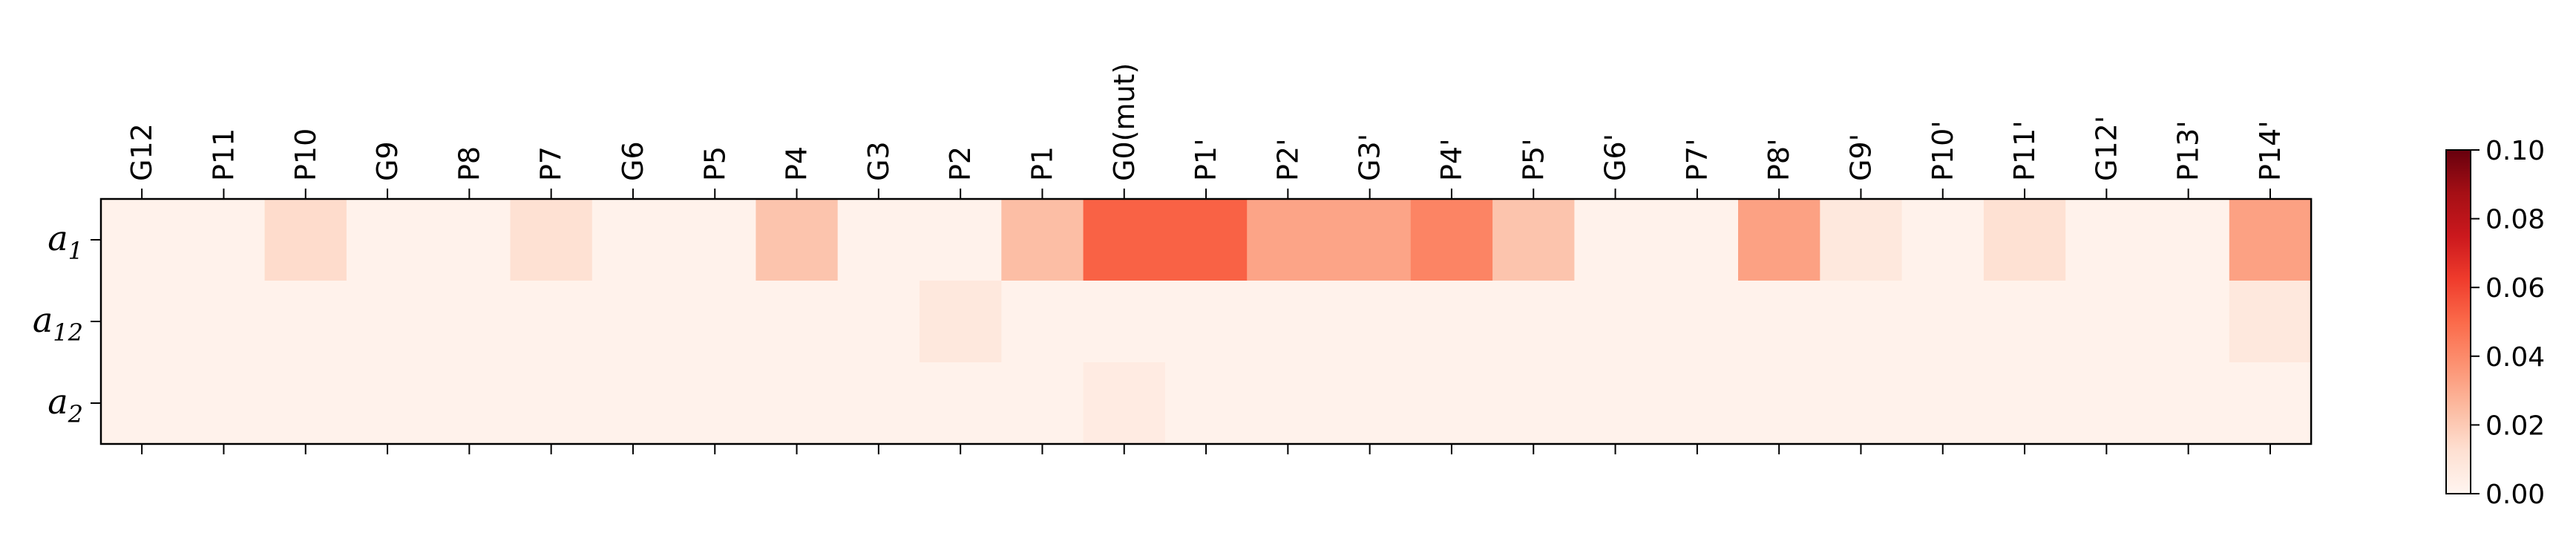  I want to click on x-tick-label: P14', so click(2270, 150).